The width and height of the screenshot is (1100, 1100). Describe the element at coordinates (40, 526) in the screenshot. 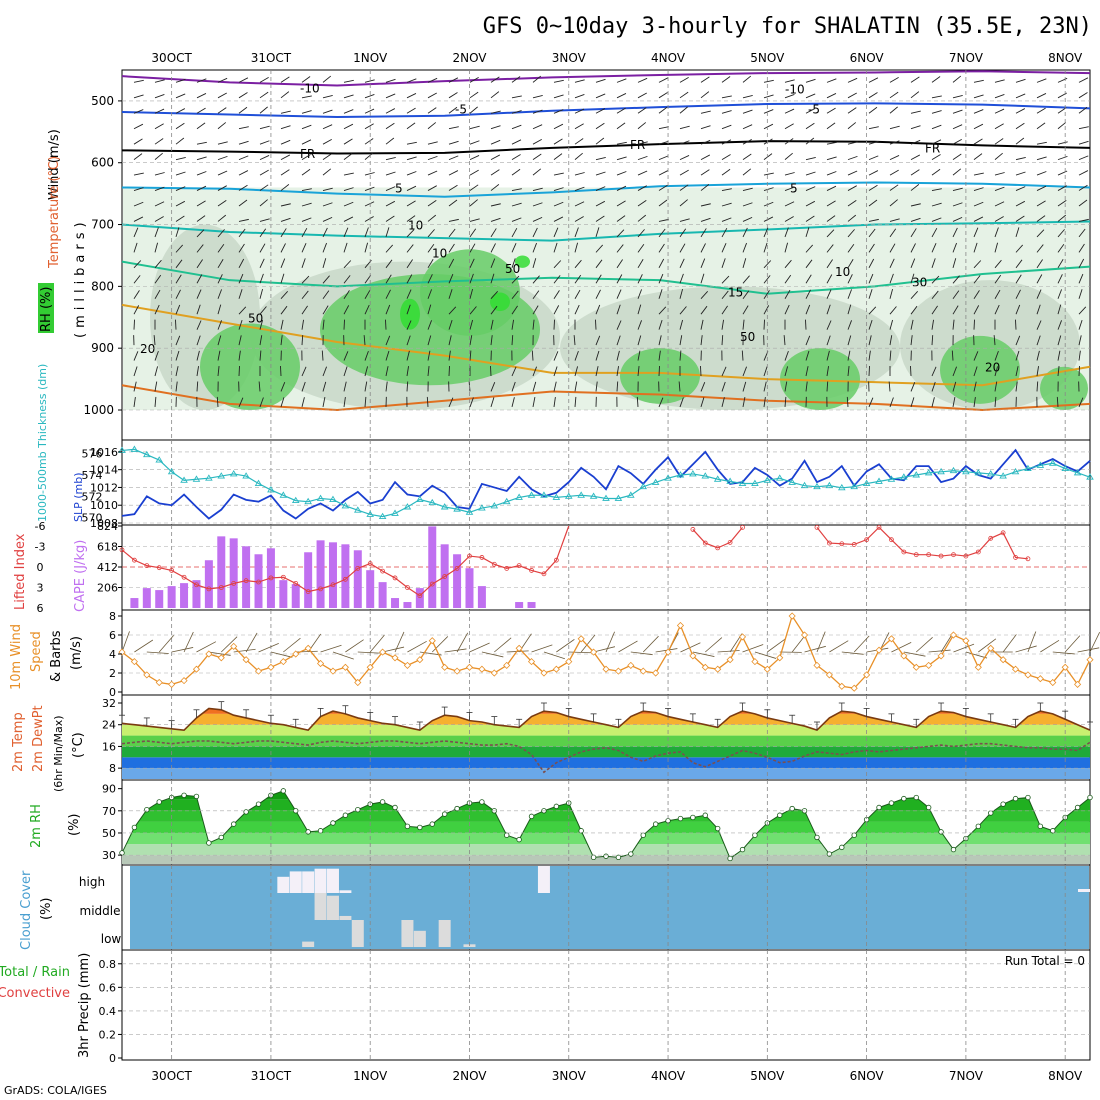

I see `li-tick-label: -6` at that location.